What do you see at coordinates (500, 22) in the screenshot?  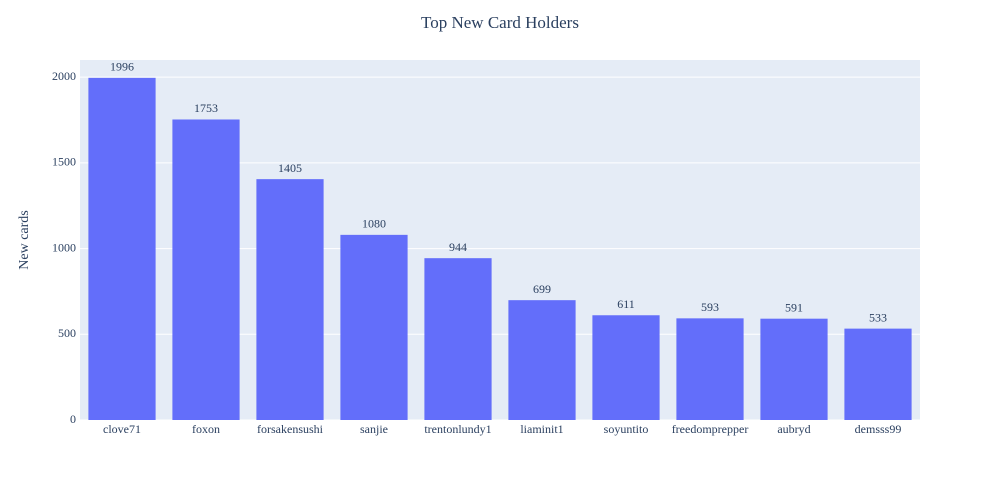 I see `chart-title: Top New Card Holders` at bounding box center [500, 22].